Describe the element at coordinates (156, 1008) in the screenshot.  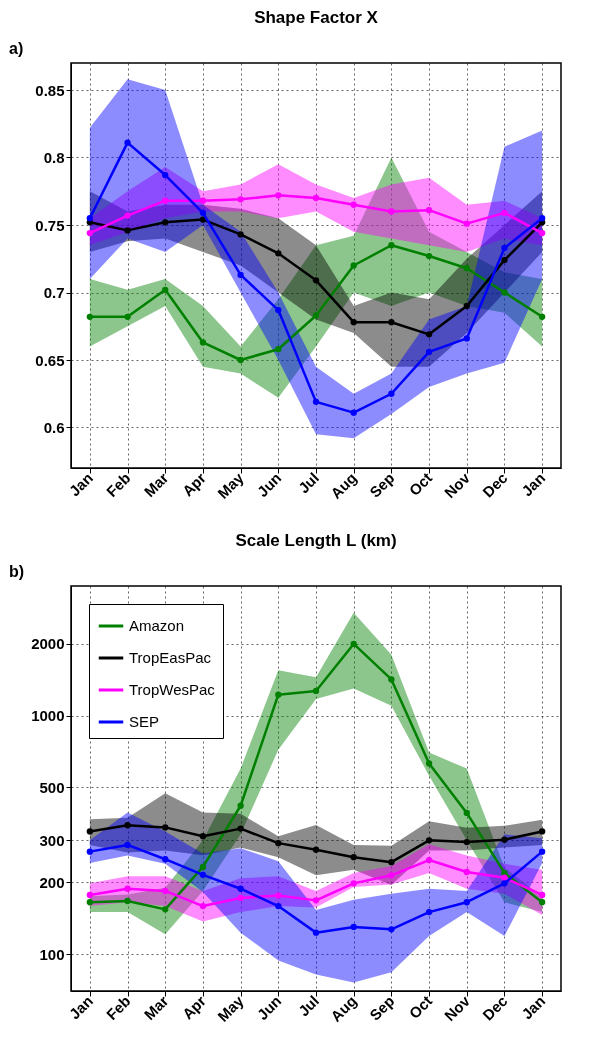
I see `x-tick-label: Mar` at that location.